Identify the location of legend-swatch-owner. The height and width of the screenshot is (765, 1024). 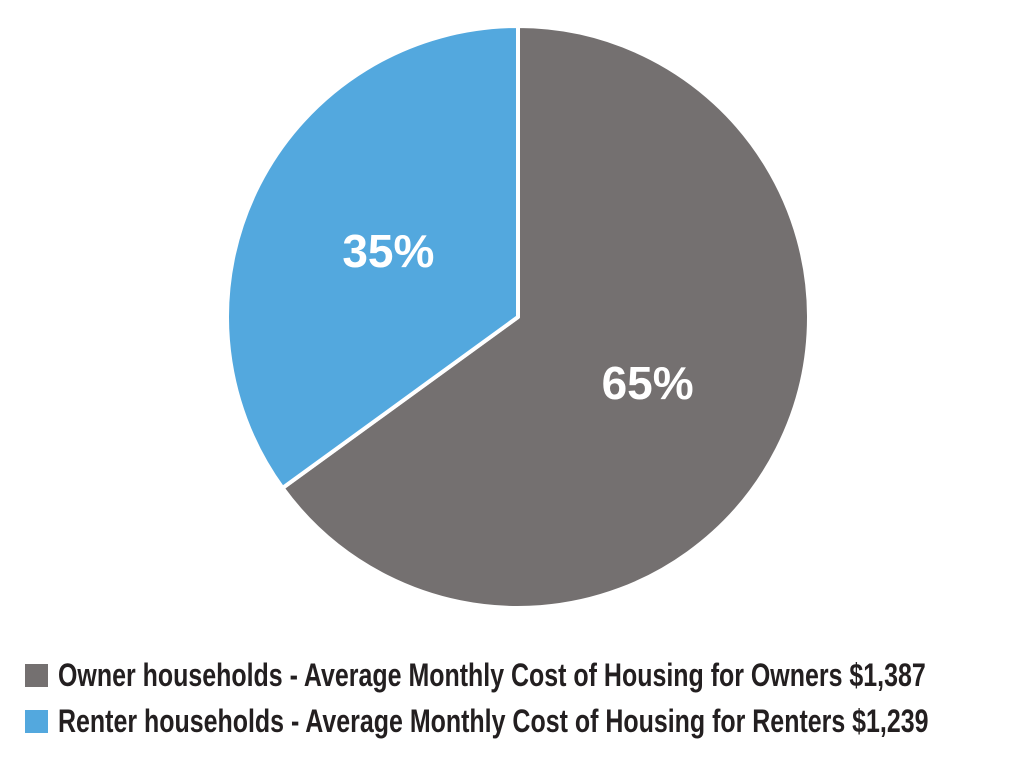
(36, 675).